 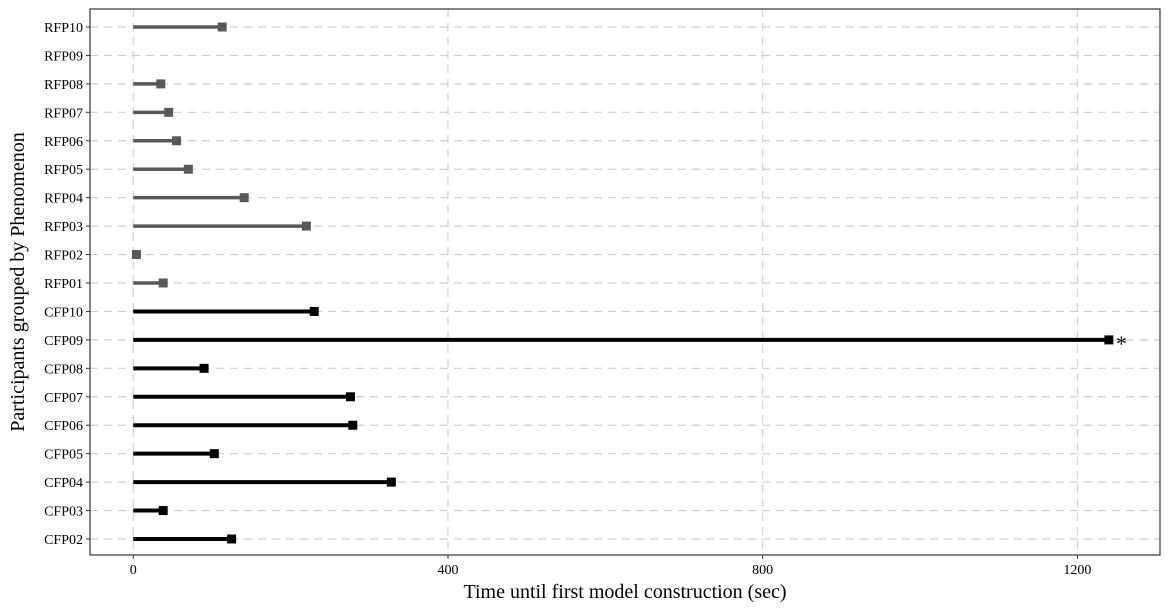 What do you see at coordinates (63, 85) in the screenshot?
I see `y-tick-label: RFP08` at bounding box center [63, 85].